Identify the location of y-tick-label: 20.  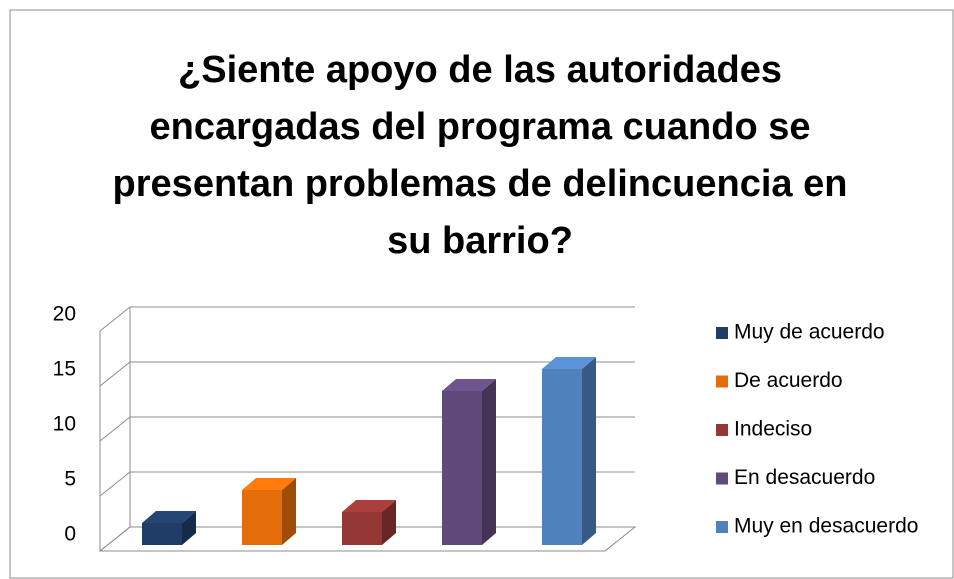
(64, 314).